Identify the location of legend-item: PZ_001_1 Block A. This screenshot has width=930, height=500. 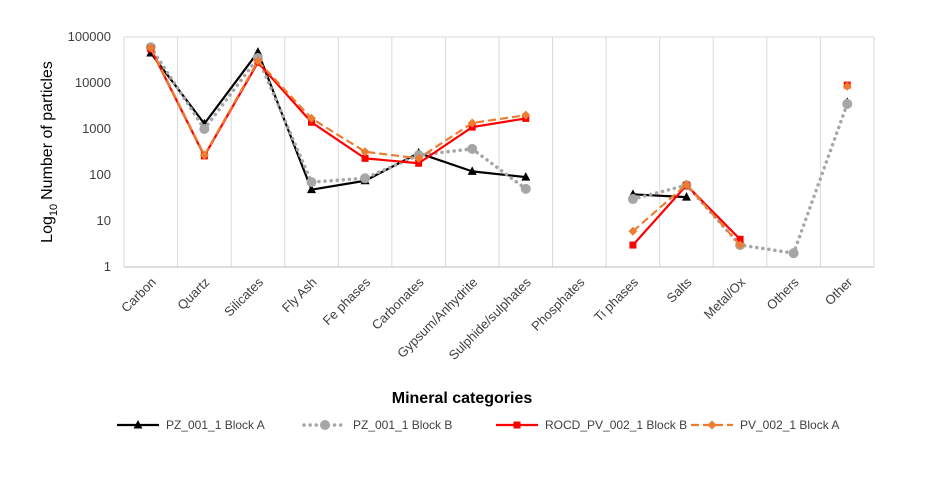
(191, 425).